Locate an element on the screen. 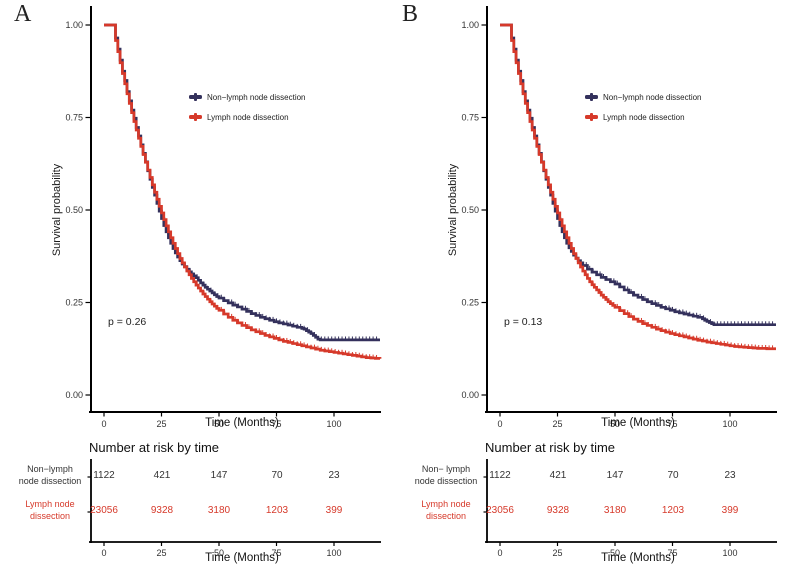  panel-letter: B is located at coordinates (410, 14).